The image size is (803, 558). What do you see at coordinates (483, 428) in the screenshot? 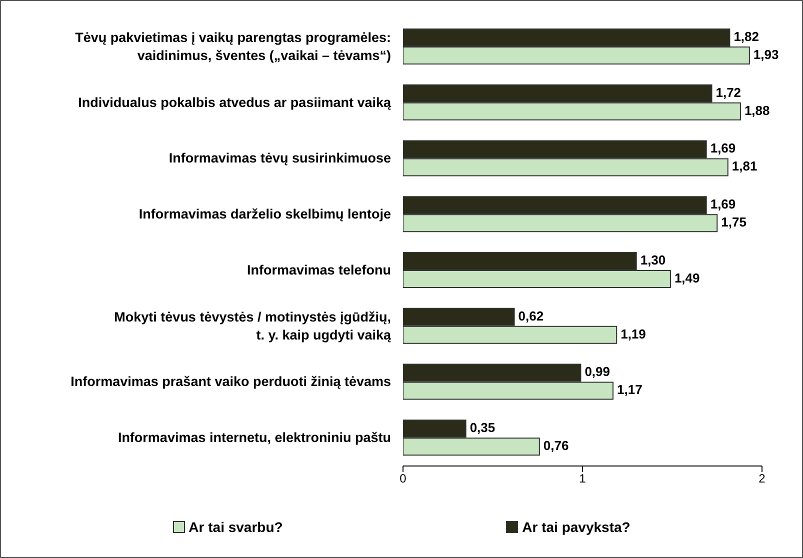
I see `data-label: 0,35` at bounding box center [483, 428].